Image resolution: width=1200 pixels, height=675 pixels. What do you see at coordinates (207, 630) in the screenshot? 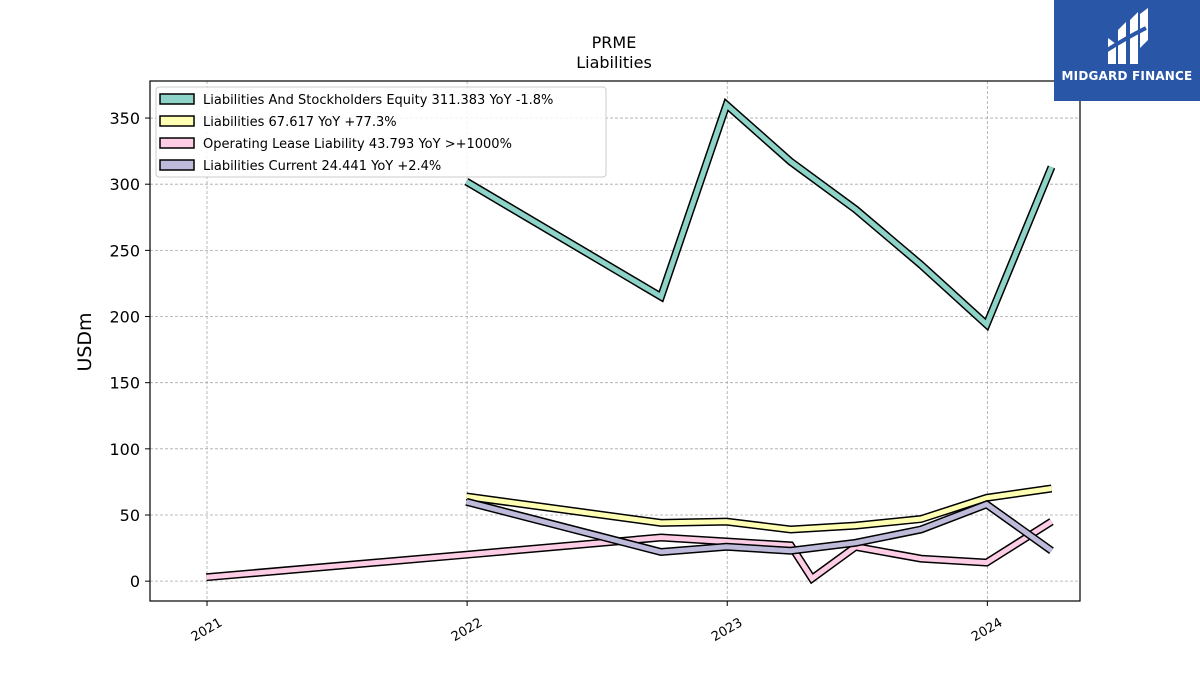
I see `x-tick-label: 2021` at bounding box center [207, 630].